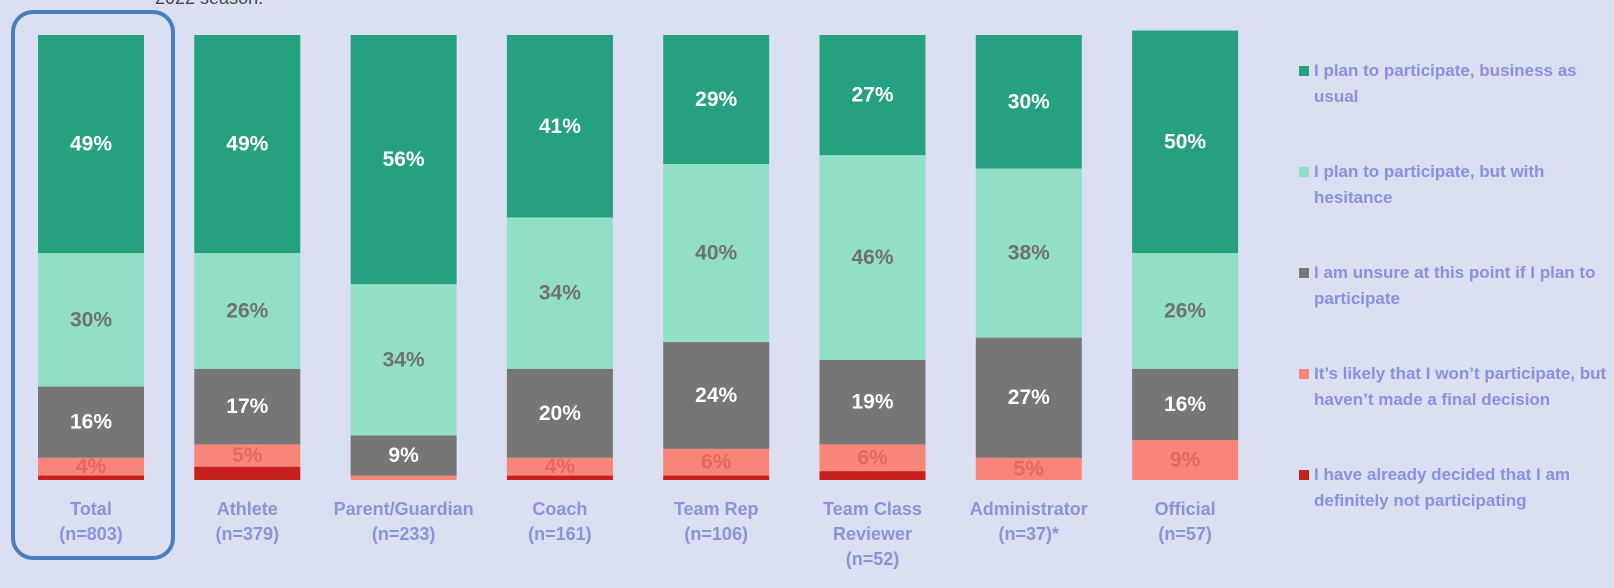  Describe the element at coordinates (403, 521) in the screenshot. I see `x-tick-label: Parent/Guardian (n=233)` at that location.